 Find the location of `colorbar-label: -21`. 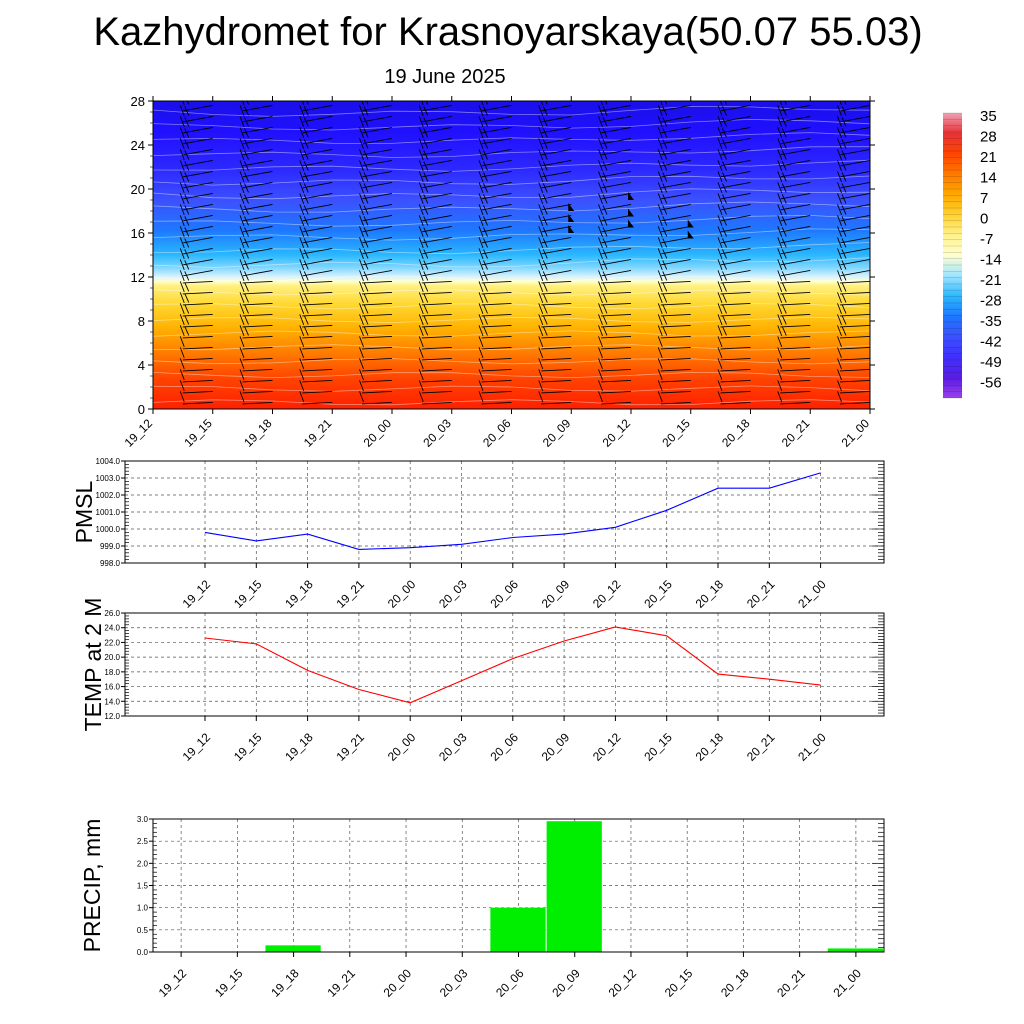

colorbar-label: -21 is located at coordinates (991, 280).